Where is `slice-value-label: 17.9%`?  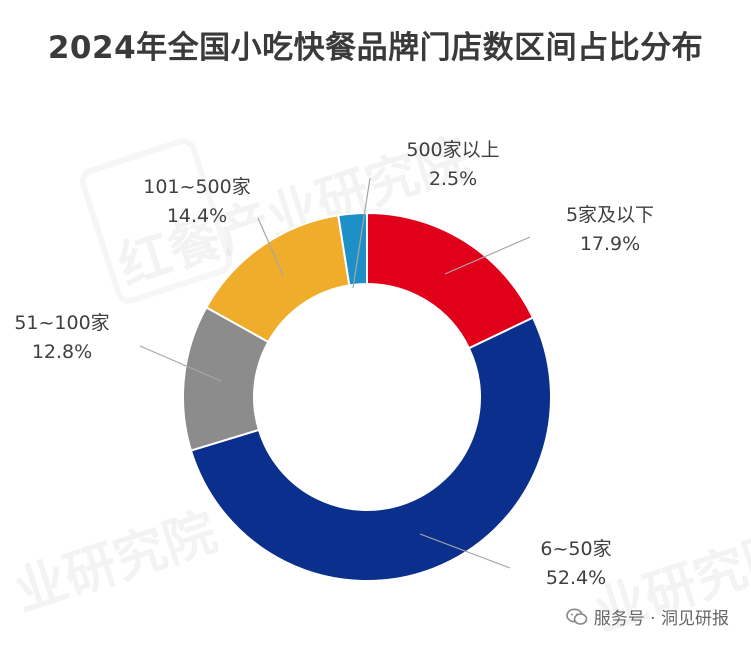 slice-value-label: 17.9% is located at coordinates (610, 244).